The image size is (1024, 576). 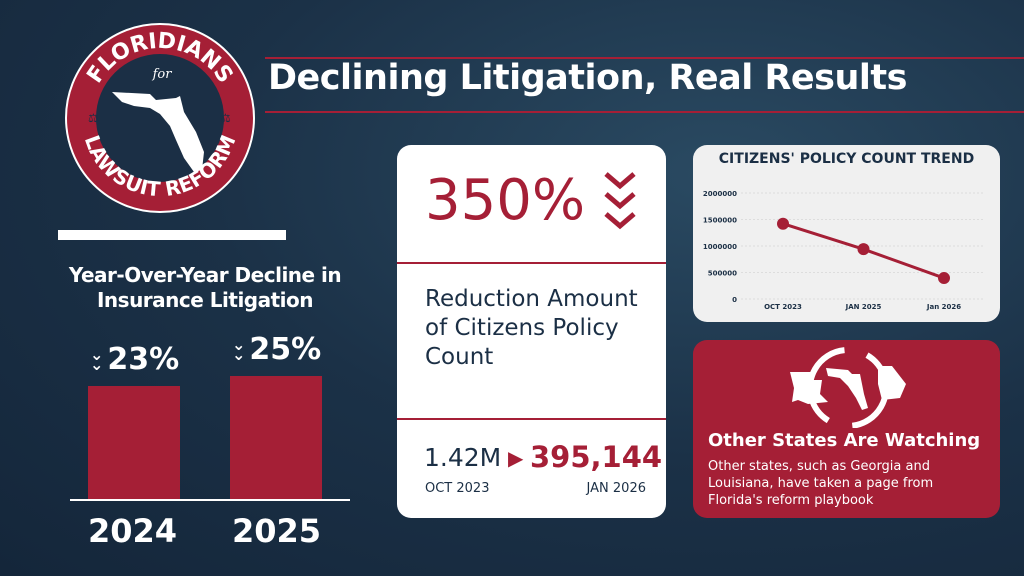 I want to click on y-tick-label: 0, so click(x=734, y=300).